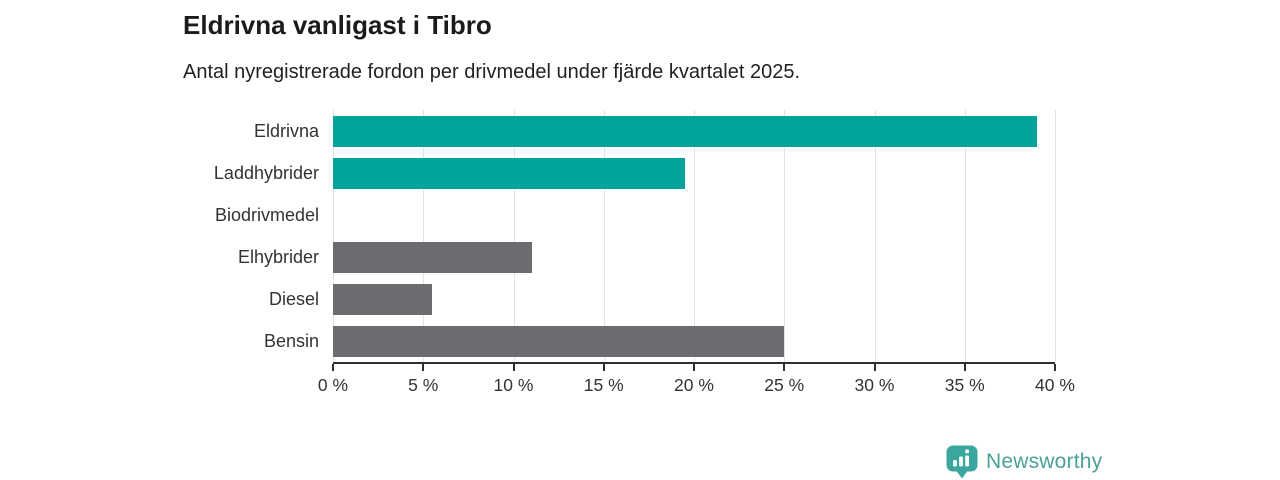 The width and height of the screenshot is (1280, 480). What do you see at coordinates (603, 385) in the screenshot?
I see `x-tick-label: 15 %` at bounding box center [603, 385].